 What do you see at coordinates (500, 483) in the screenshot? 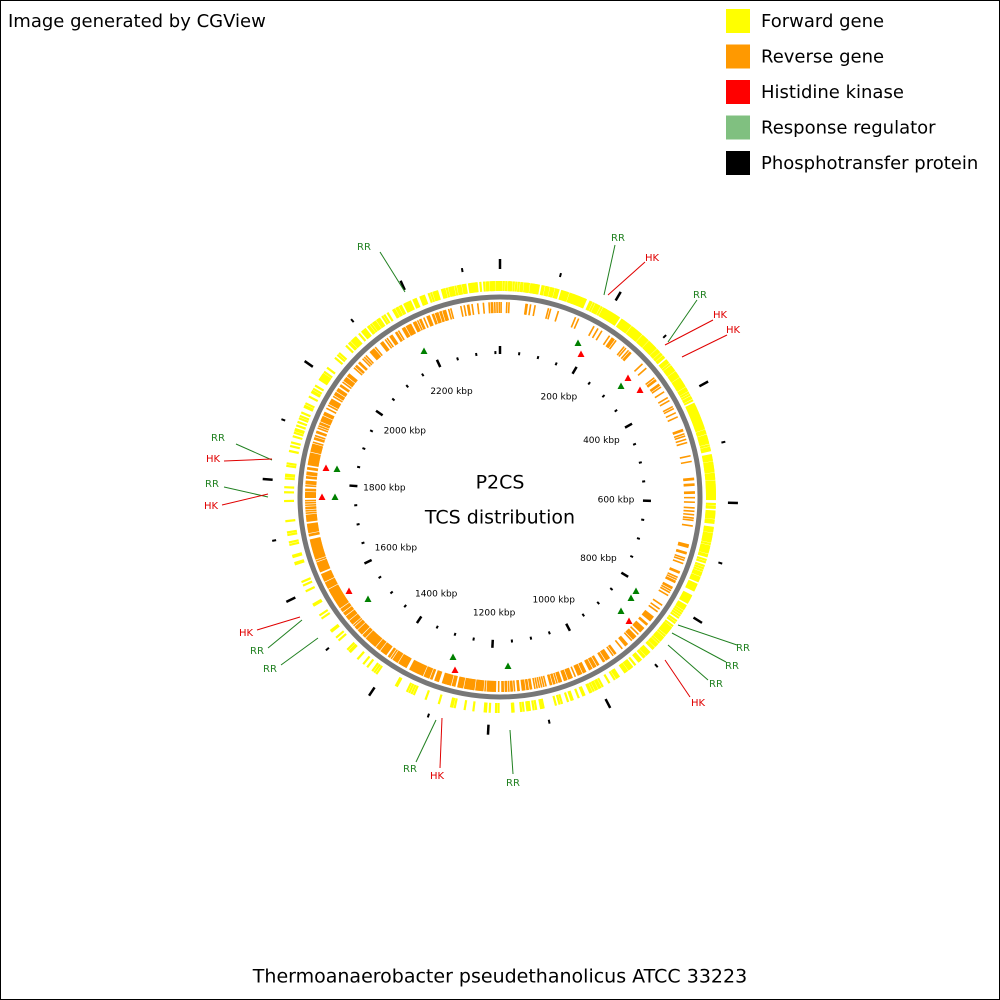
I see `center-title: P2CS` at bounding box center [500, 483].